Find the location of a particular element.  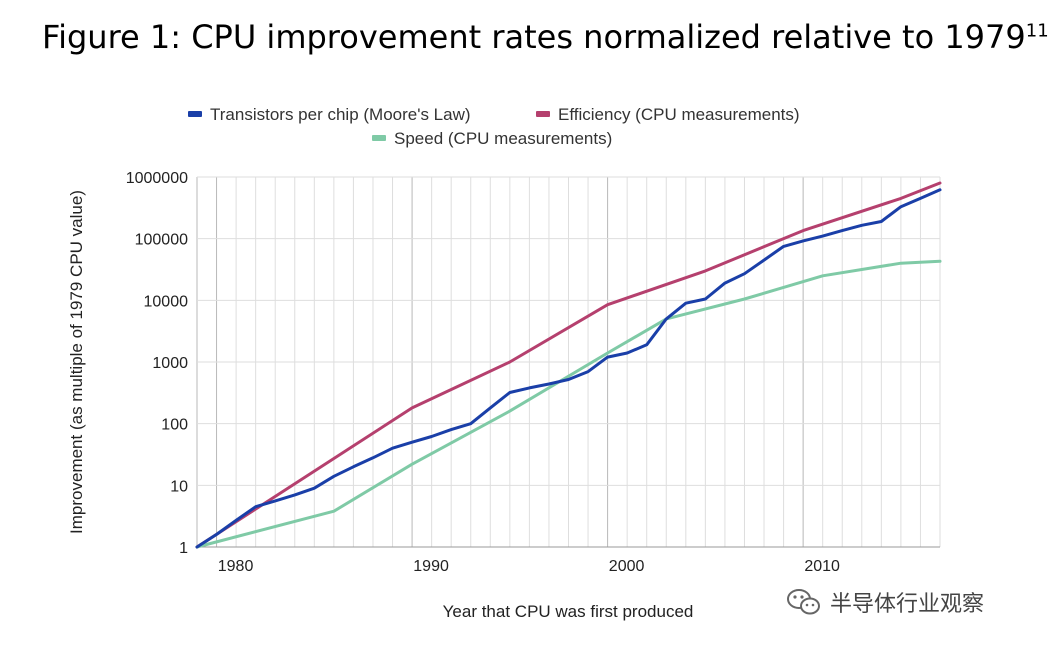

x-tick-label: 2010 is located at coordinates (822, 566).